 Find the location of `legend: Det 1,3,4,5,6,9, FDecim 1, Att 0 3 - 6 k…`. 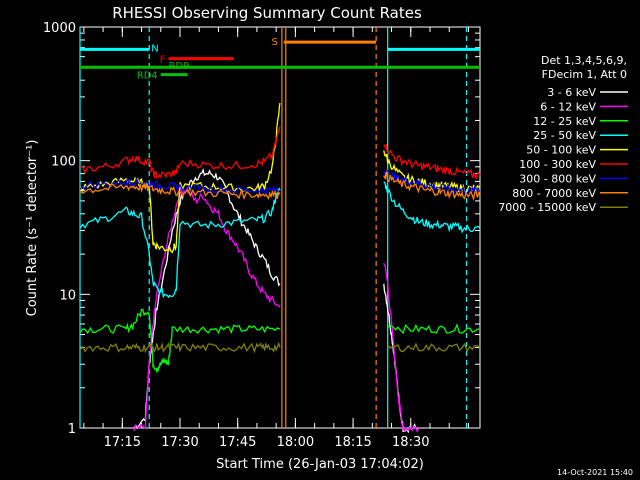

legend: Det 1,3,4,5,6,9, FDecim 1, Att 0 3 - 6 k… is located at coordinates (563, 134).